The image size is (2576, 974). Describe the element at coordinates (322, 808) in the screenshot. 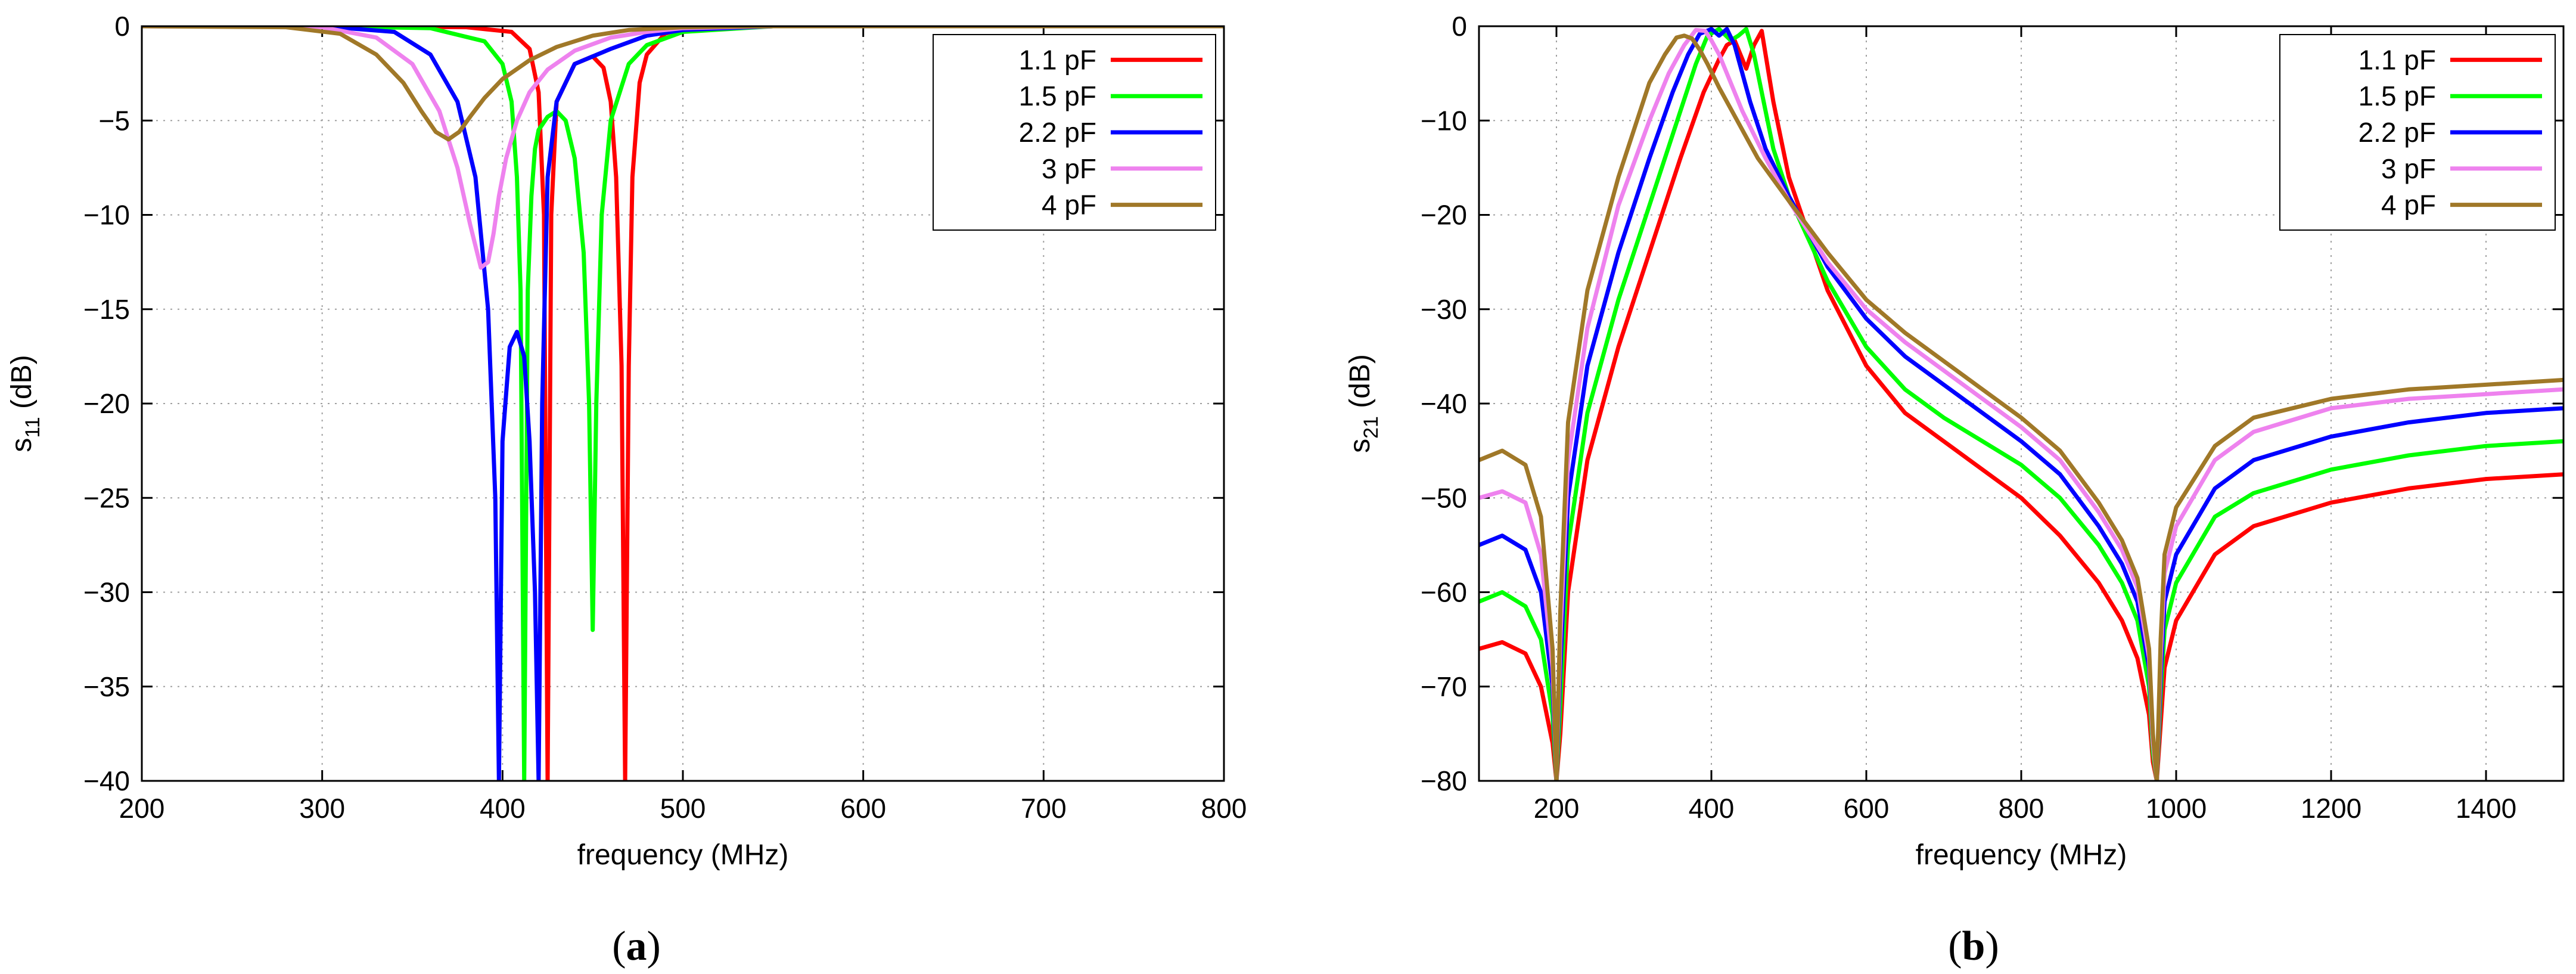

I see `panel-a-x-tick-label: 300` at that location.